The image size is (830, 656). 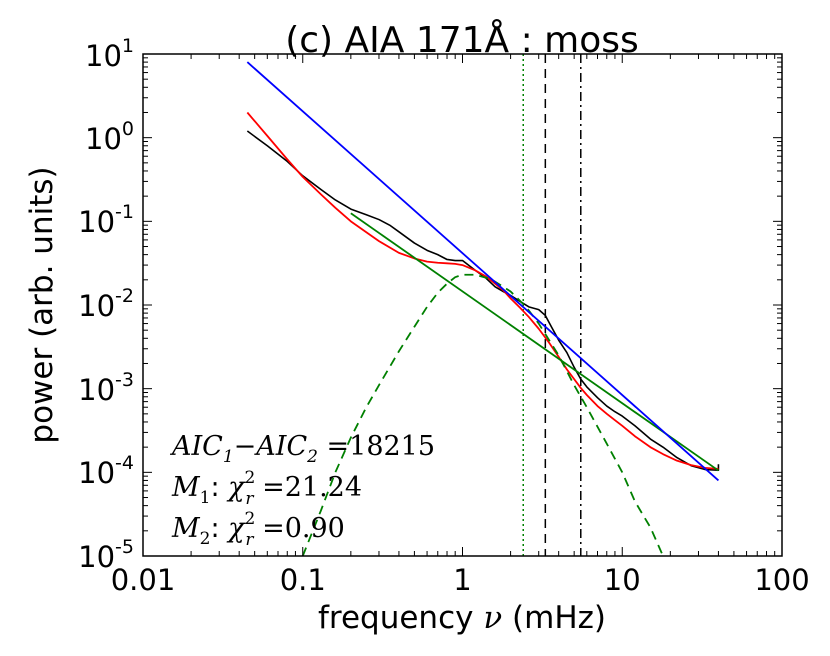 I want to click on y-tick-exponent: -5, so click(x=124, y=547).